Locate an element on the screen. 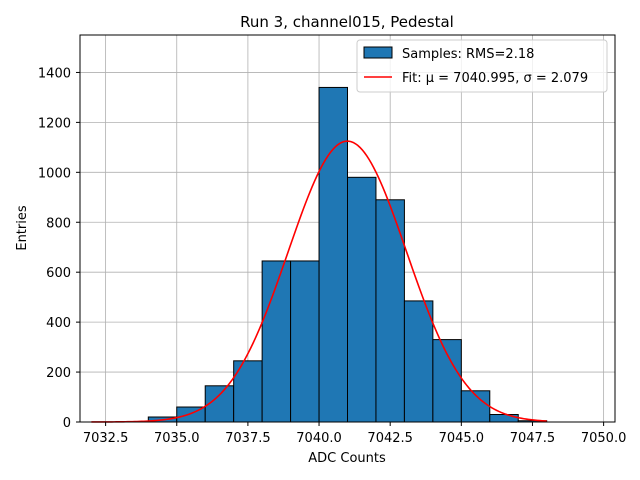 The width and height of the screenshot is (640, 480). y-tick-label: 200 is located at coordinates (58, 373).